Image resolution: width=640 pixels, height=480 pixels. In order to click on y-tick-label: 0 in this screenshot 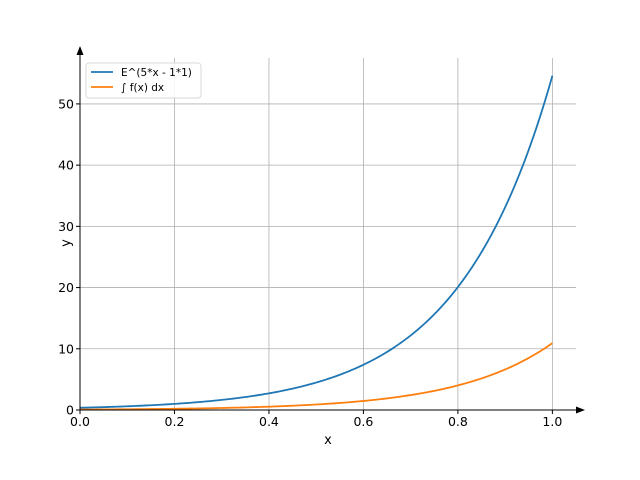, I will do `click(70, 410)`.